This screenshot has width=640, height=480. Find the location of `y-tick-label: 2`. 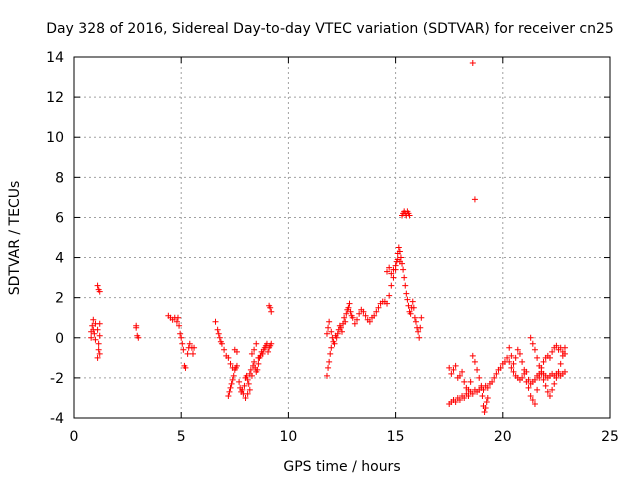

y-tick-label: 2 is located at coordinates (59, 299).